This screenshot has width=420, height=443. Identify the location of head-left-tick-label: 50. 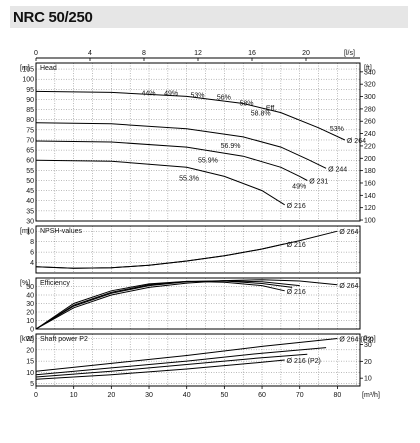
(30, 181).